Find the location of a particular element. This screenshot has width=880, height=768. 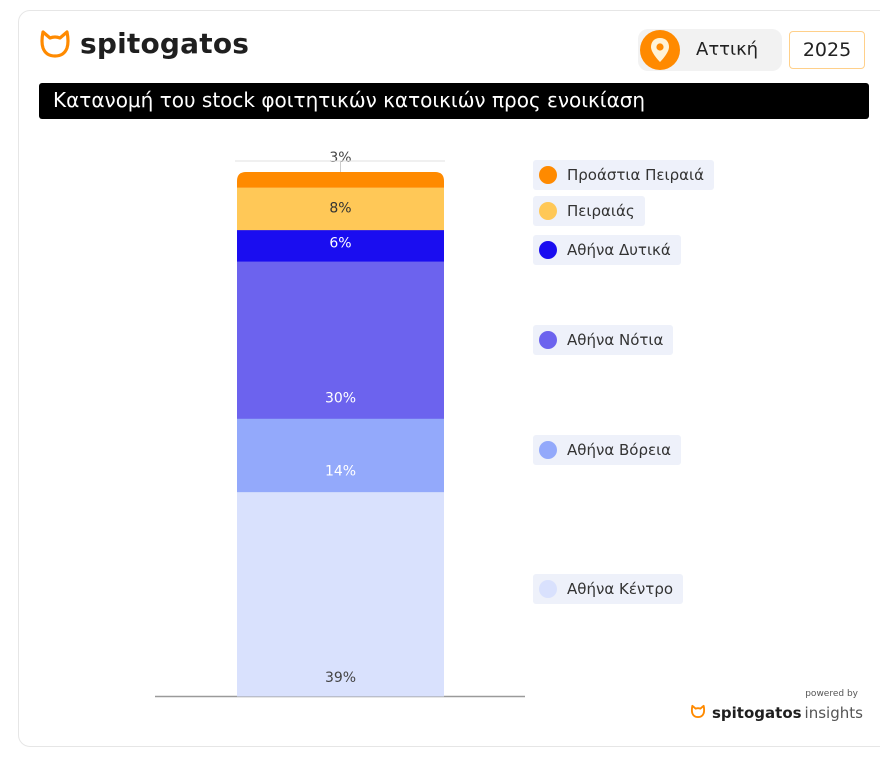

data-label-4: 6% is located at coordinates (340, 244).